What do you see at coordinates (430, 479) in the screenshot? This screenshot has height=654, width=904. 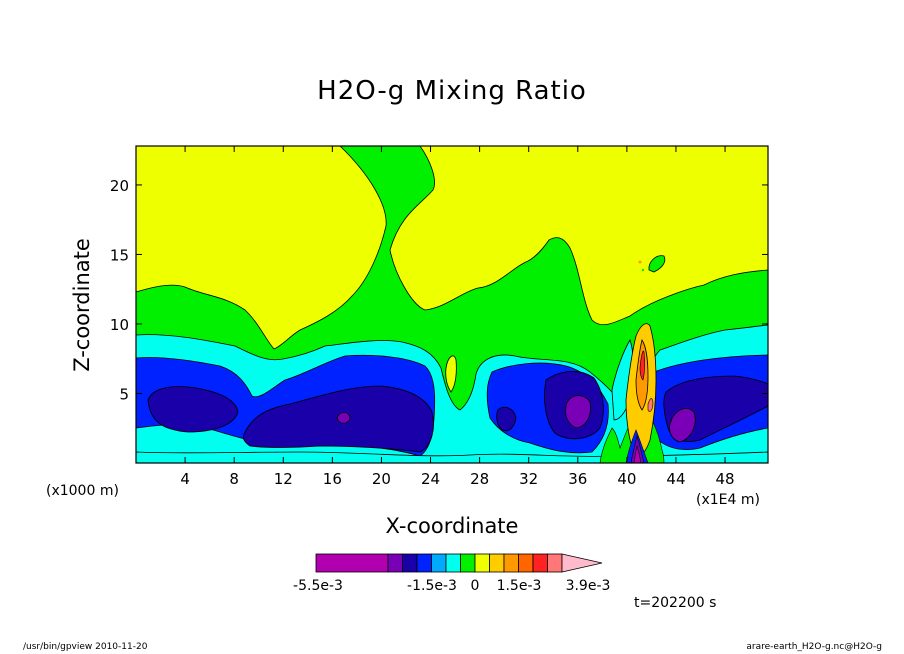 I see `x-tick-label: 24` at bounding box center [430, 479].